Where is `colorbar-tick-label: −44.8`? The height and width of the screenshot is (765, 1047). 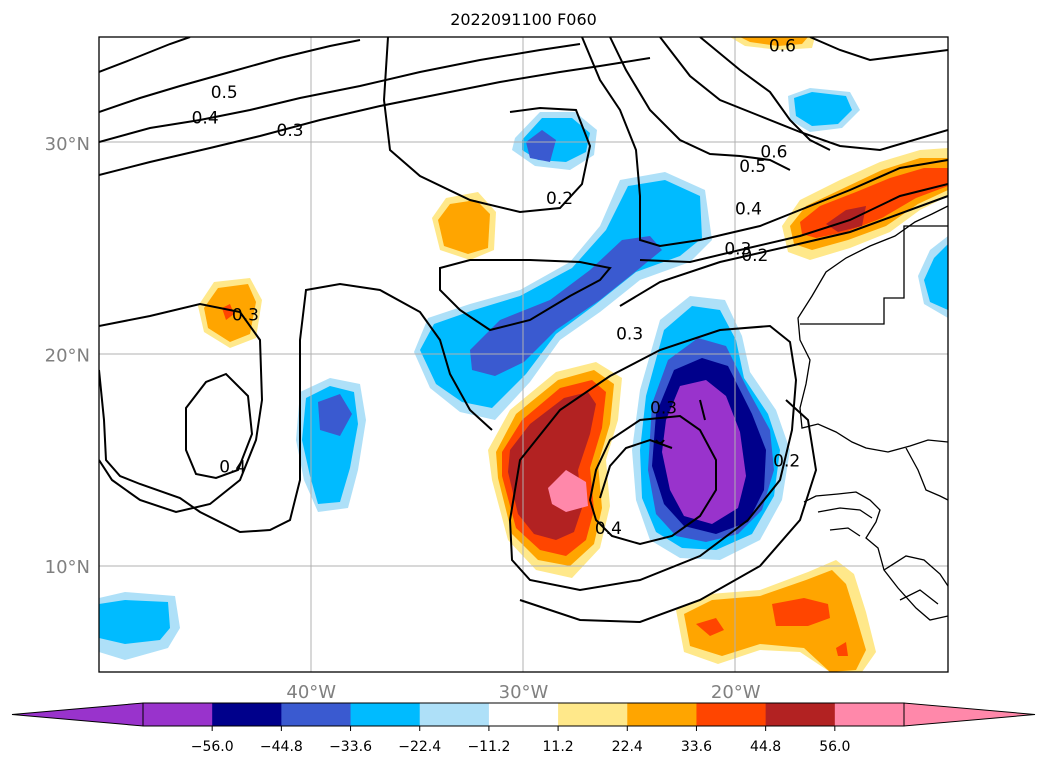
colorbar-tick-label: −44.8 is located at coordinates (281, 747).